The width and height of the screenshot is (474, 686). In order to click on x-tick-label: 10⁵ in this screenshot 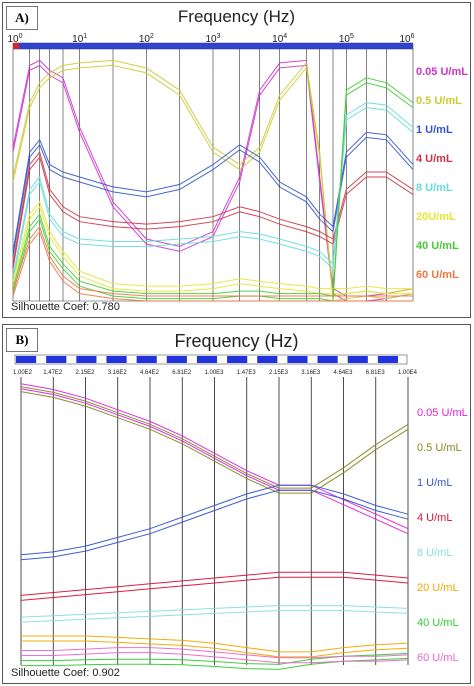, I will do `click(346, 39)`.